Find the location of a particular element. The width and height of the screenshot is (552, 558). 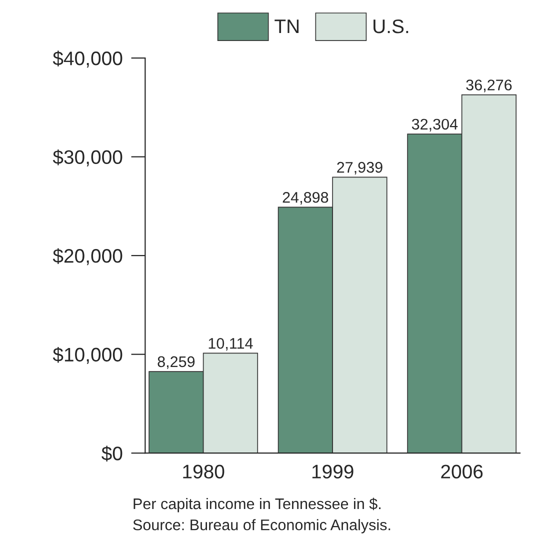

y-tick-label: $0 is located at coordinates (112, 454).